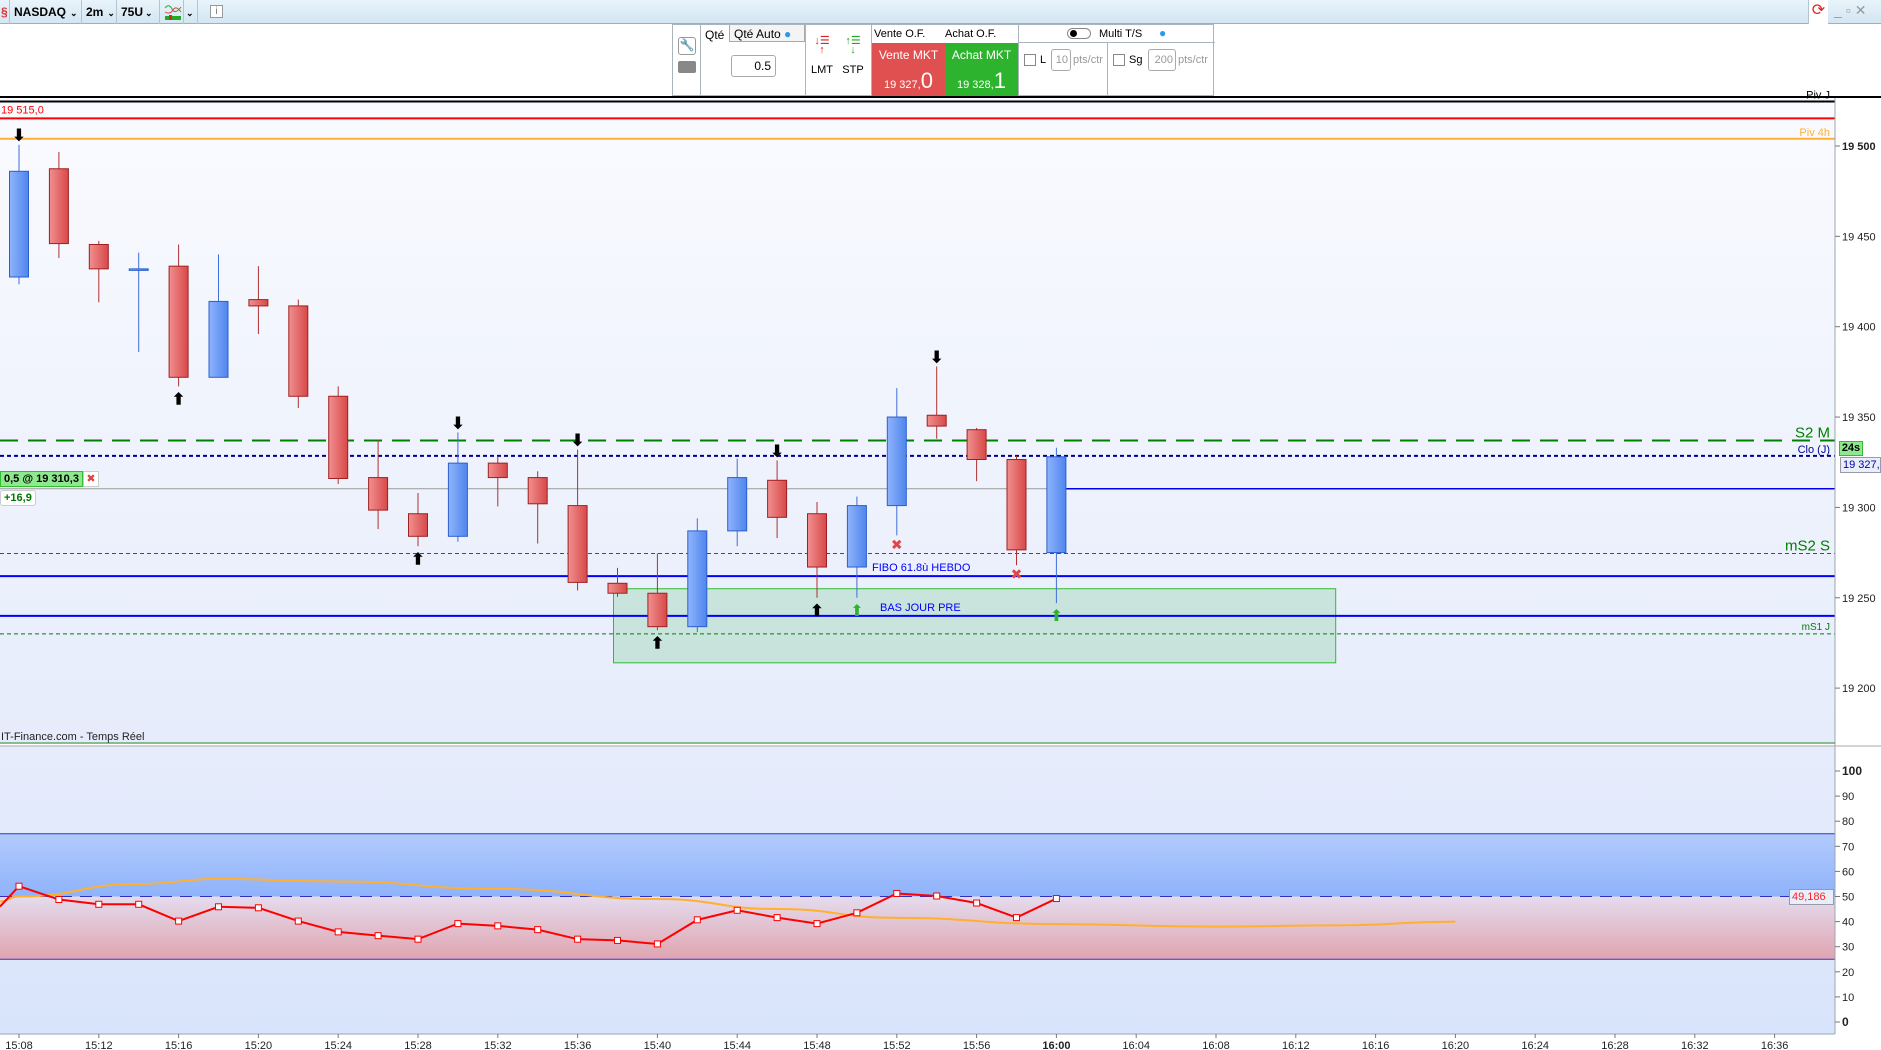 This screenshot has height=1050, width=1881. I want to click on minimize-icon: _, so click(1840, 10).